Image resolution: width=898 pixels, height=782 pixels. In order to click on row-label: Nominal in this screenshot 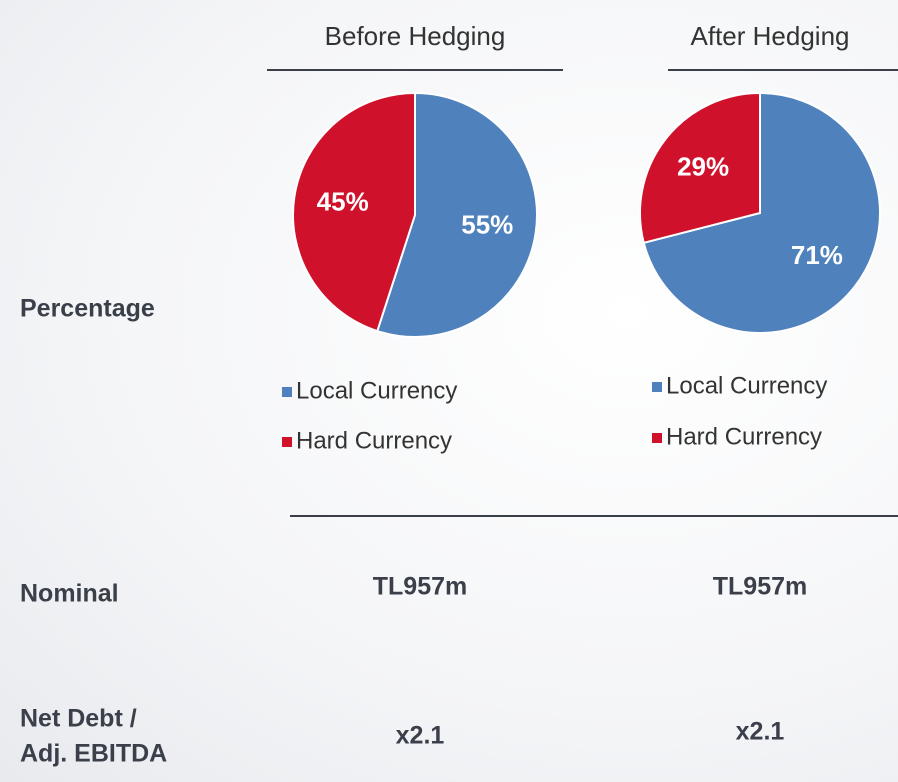, I will do `click(69, 594)`.